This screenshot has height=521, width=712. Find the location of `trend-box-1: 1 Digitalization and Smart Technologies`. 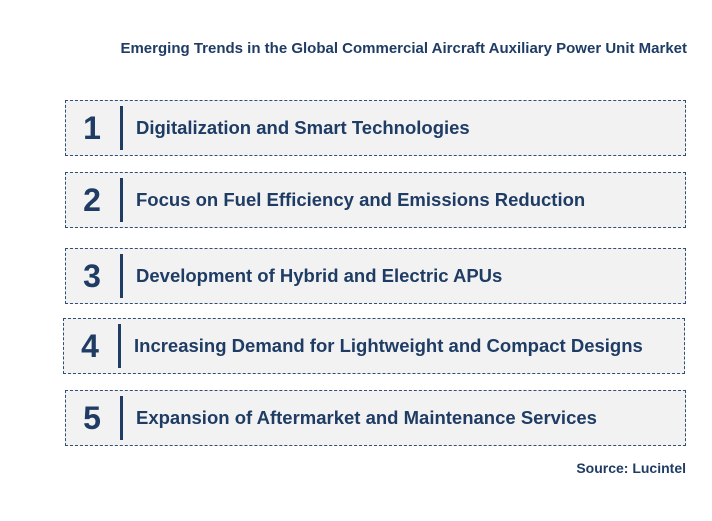

trend-box-1: 1 Digitalization and Smart Technologies is located at coordinates (375, 128).